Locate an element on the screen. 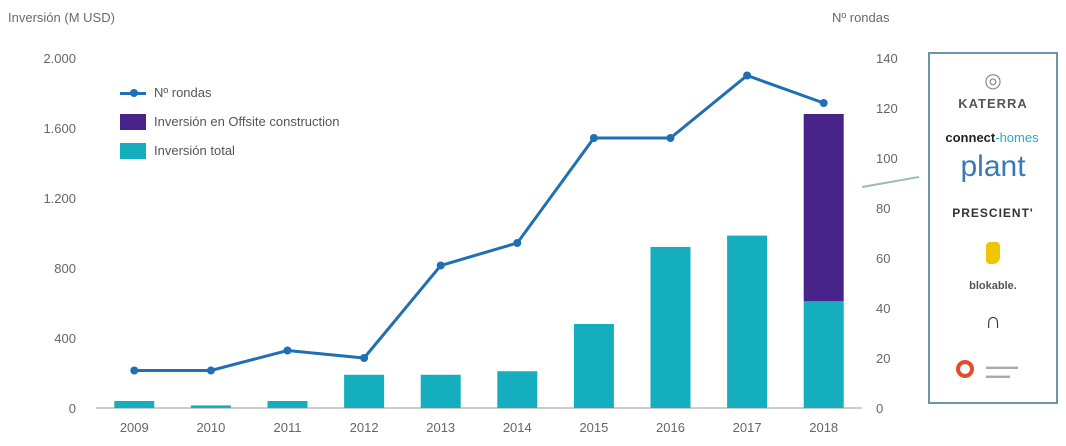 Image resolution: width=1066 pixels, height=446 pixels. legend-line-marker is located at coordinates (133, 93).